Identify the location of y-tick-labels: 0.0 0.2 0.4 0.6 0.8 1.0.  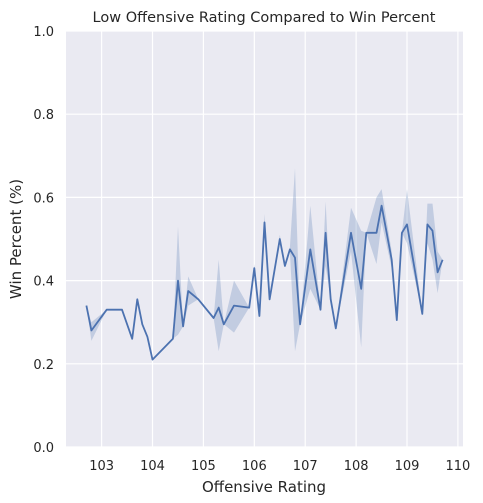
(43, 240).